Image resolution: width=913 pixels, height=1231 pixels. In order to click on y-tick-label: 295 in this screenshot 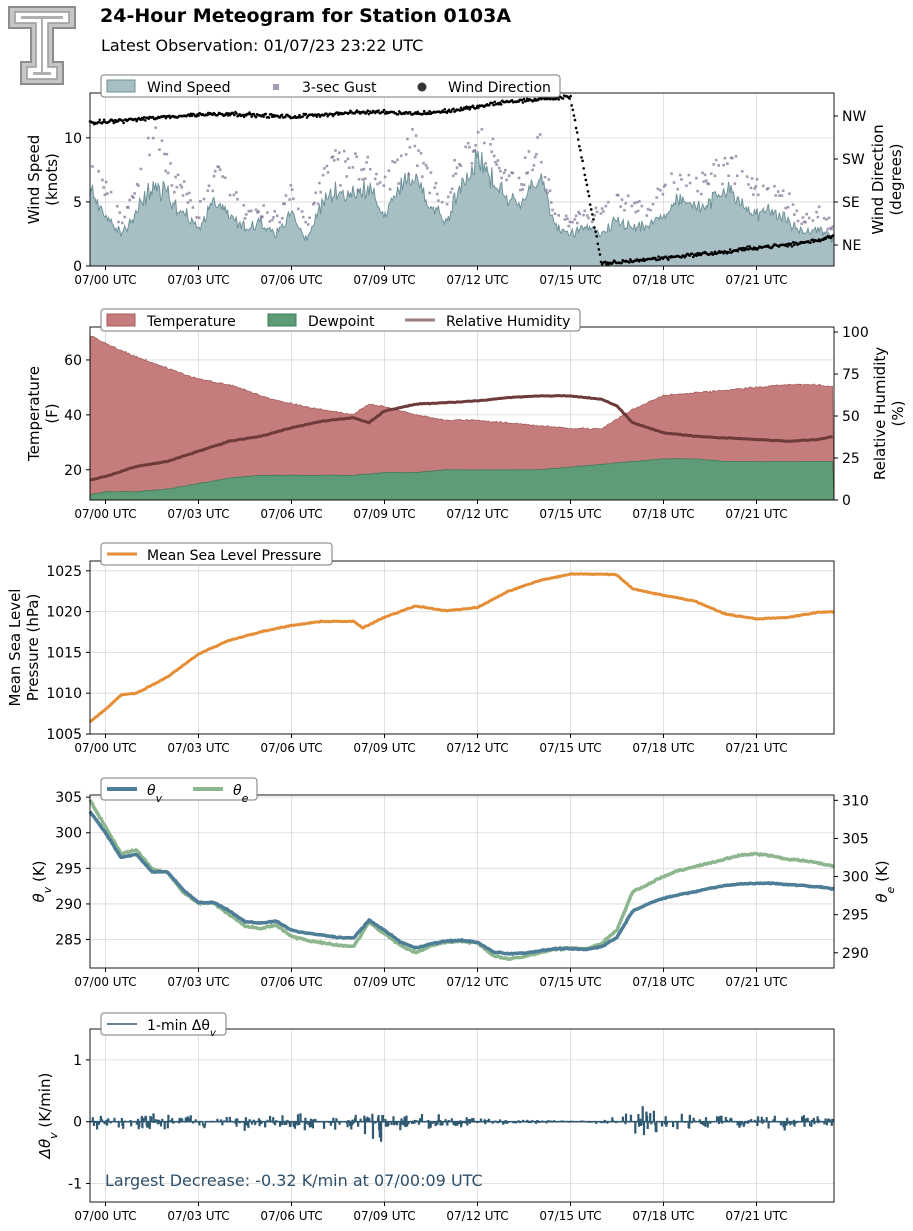, I will do `click(68, 869)`.